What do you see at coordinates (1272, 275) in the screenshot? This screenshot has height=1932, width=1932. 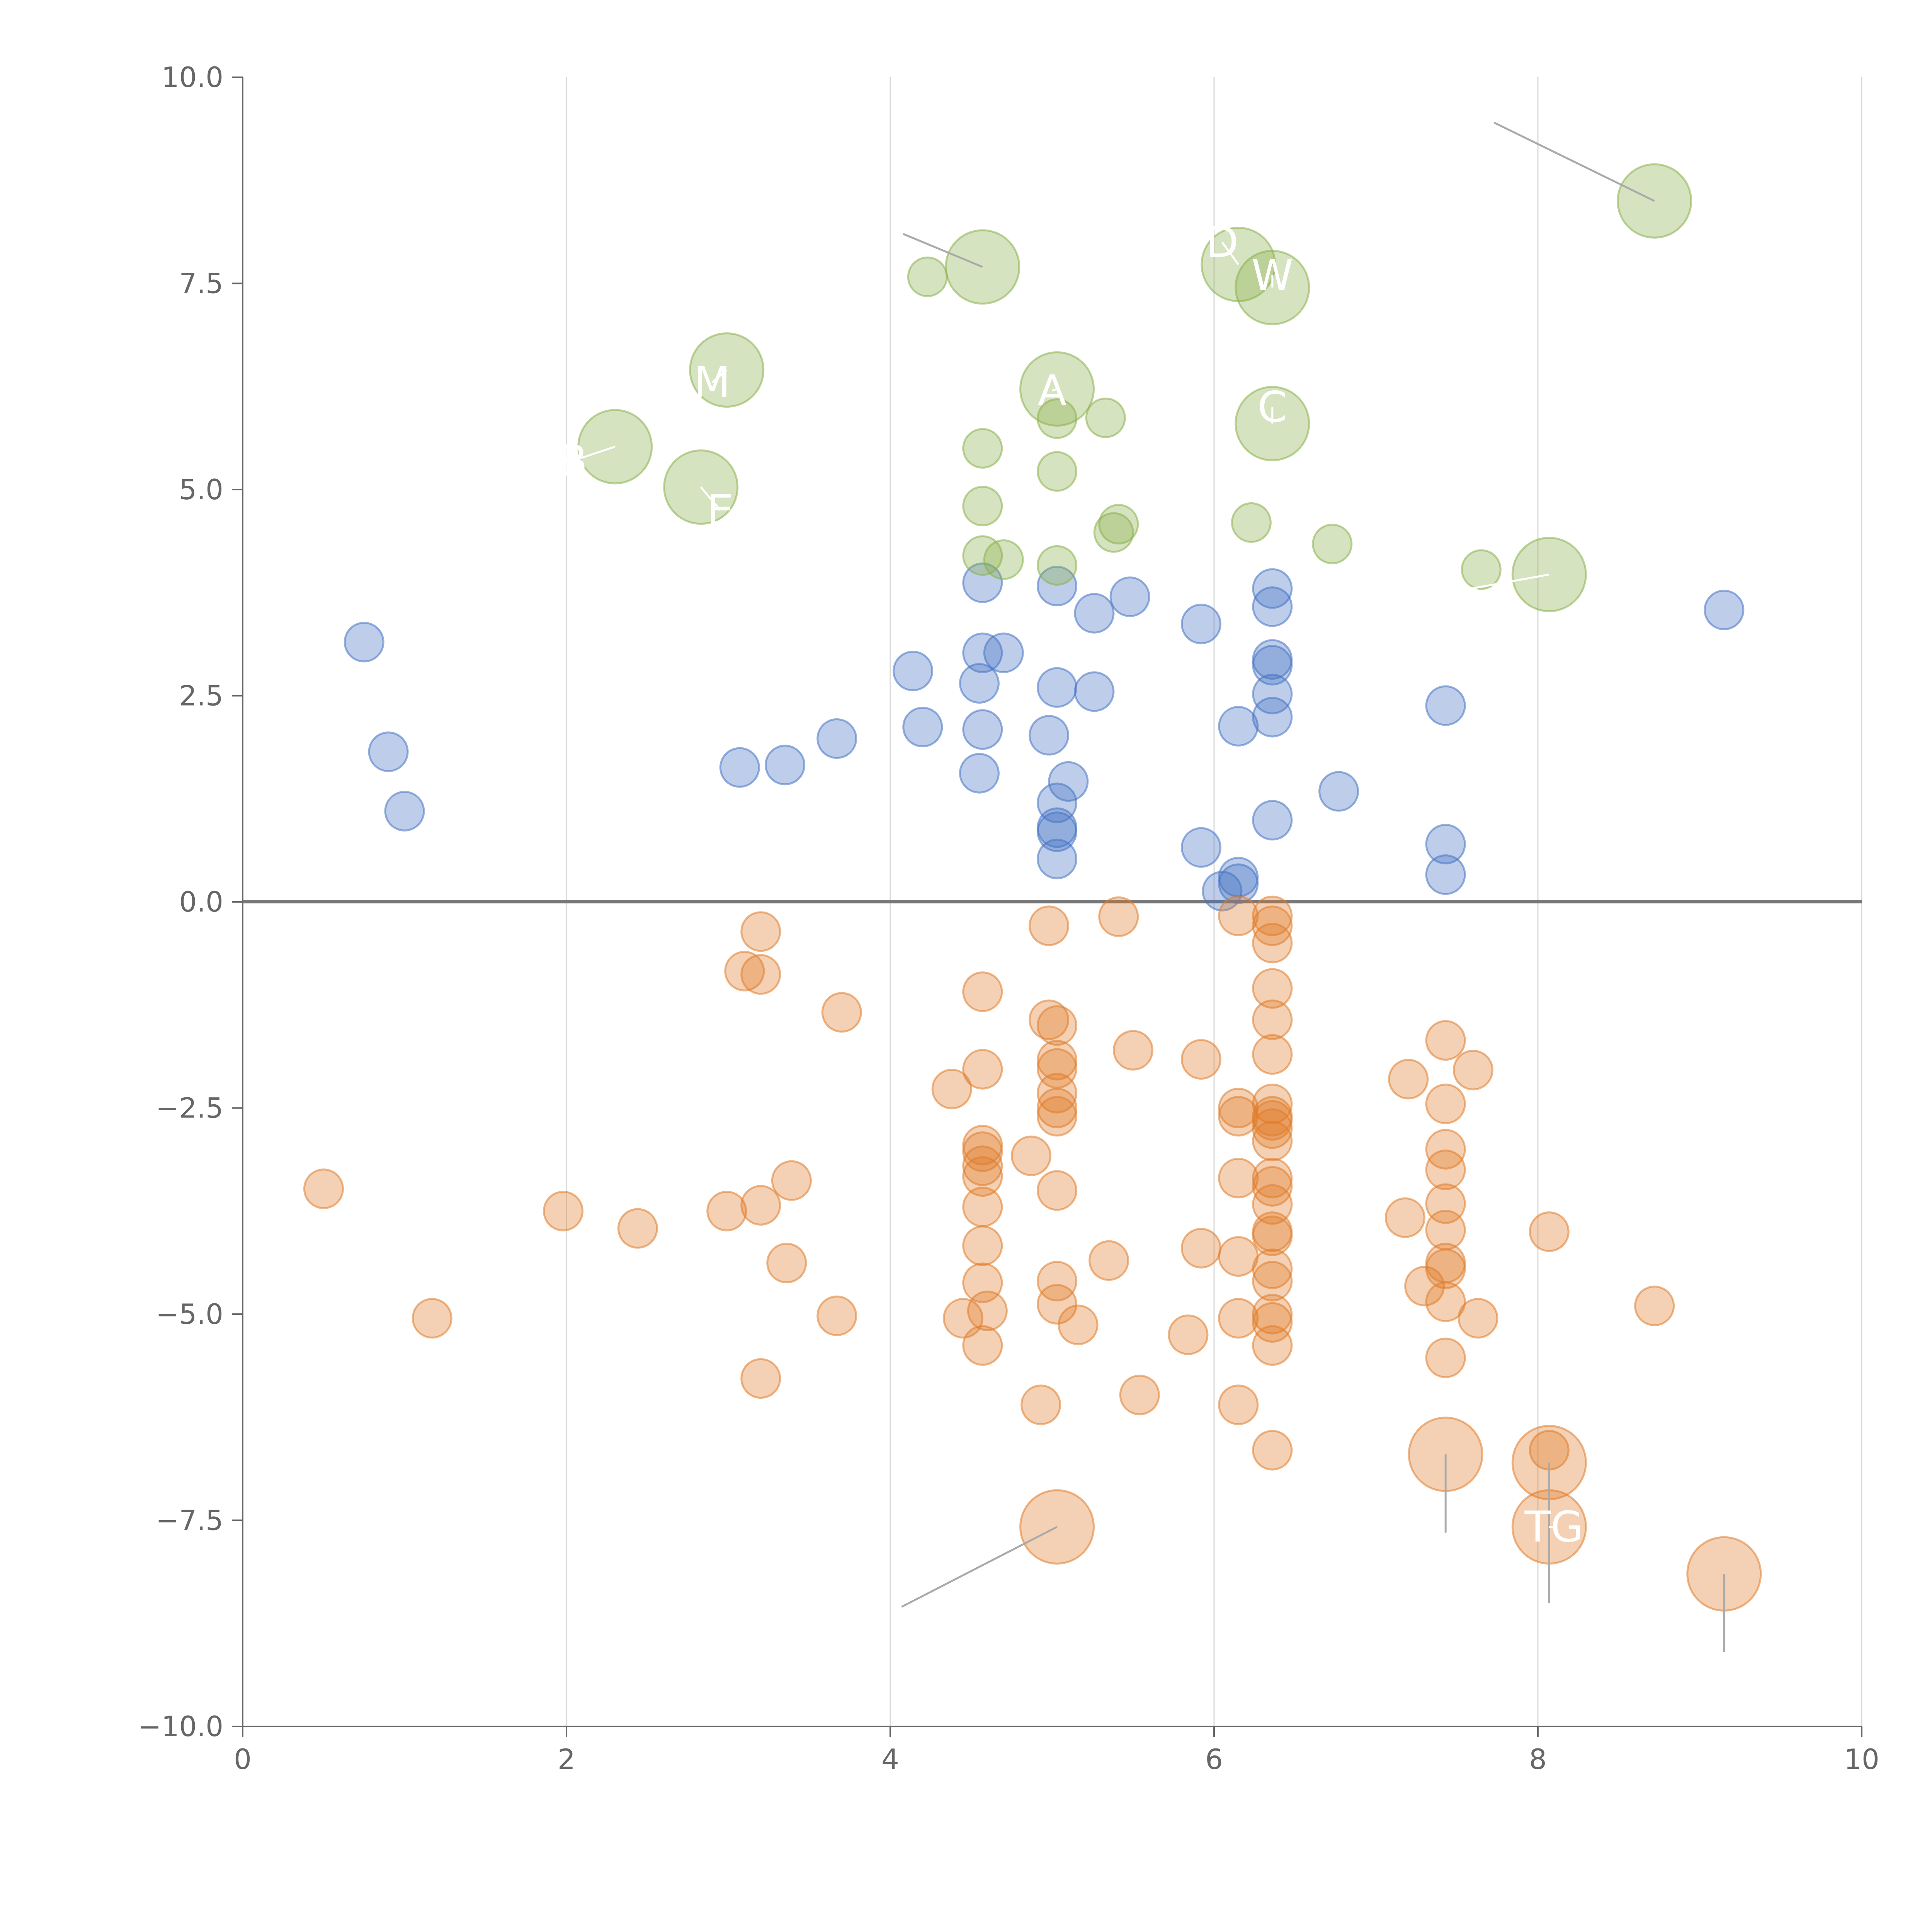 I see `bubble-label: W` at bounding box center [1272, 275].